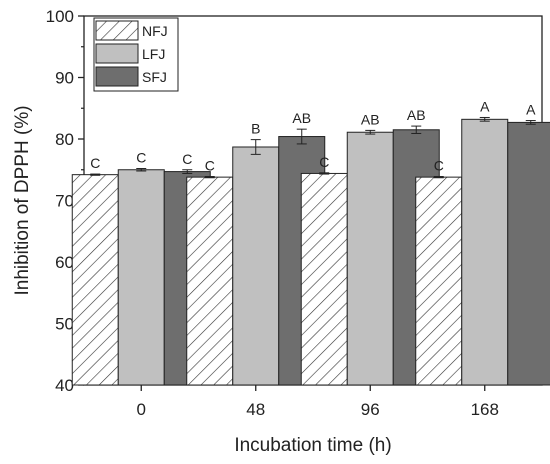 The width and height of the screenshot is (550, 464). Describe the element at coordinates (528, 253) in the screenshot. I see `bar-sfj` at that location.